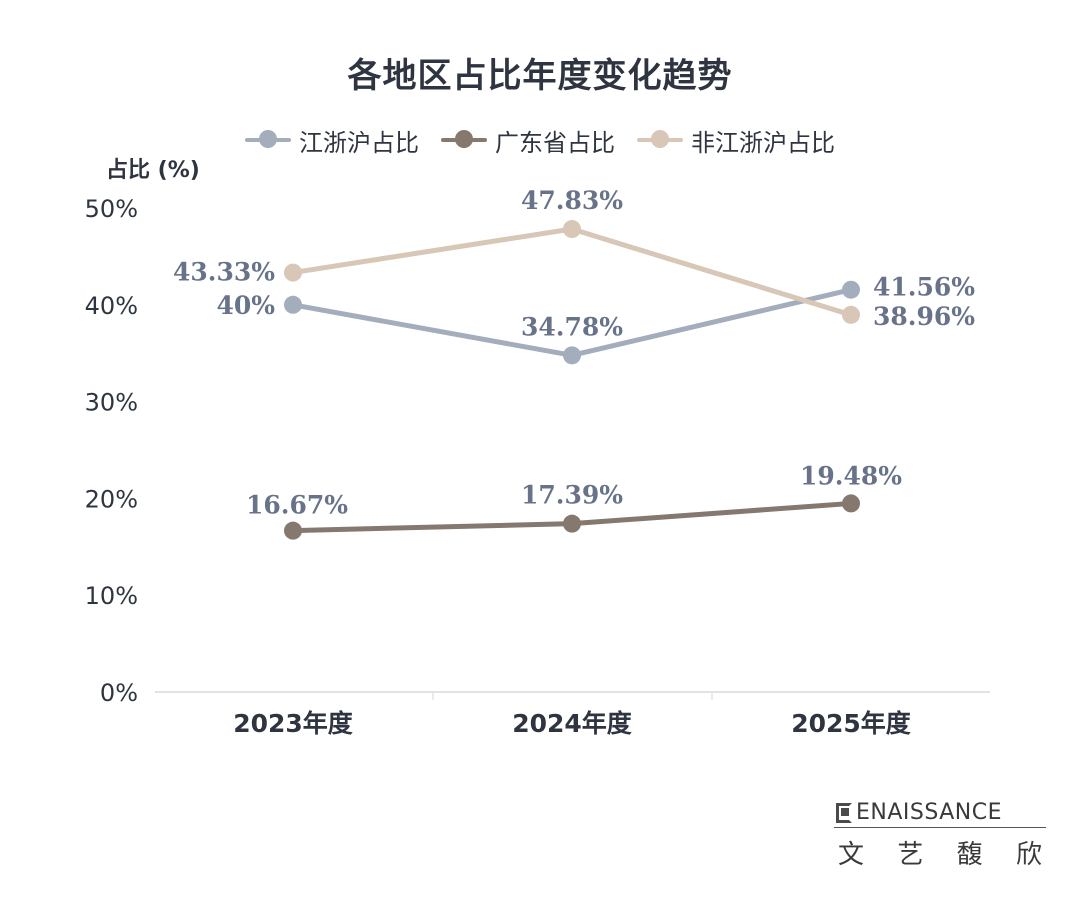 This screenshot has width=1080, height=899. Describe the element at coordinates (940, 852) in the screenshot. I see `brand-name-cn: 文 艺 馥 欣` at that location.